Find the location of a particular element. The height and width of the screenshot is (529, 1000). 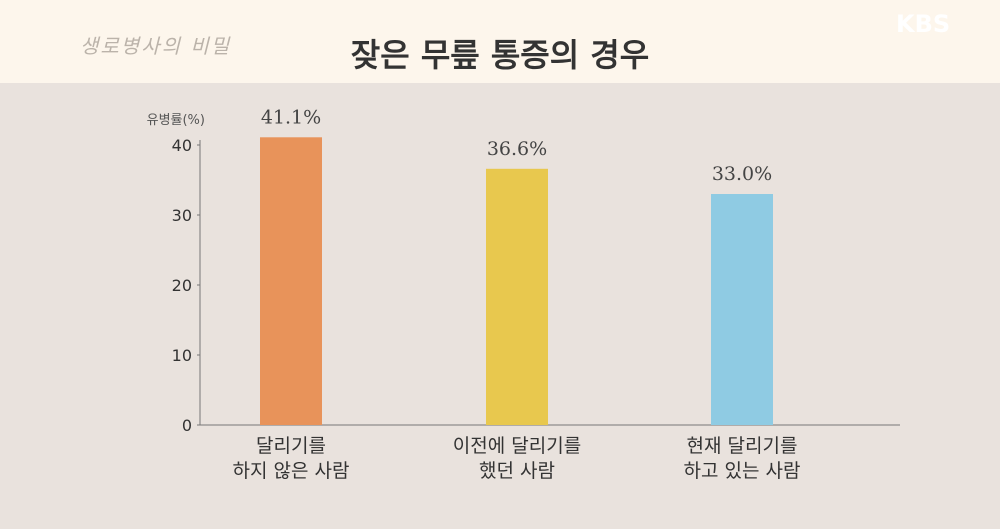

data-label: 36.6% is located at coordinates (517, 149).